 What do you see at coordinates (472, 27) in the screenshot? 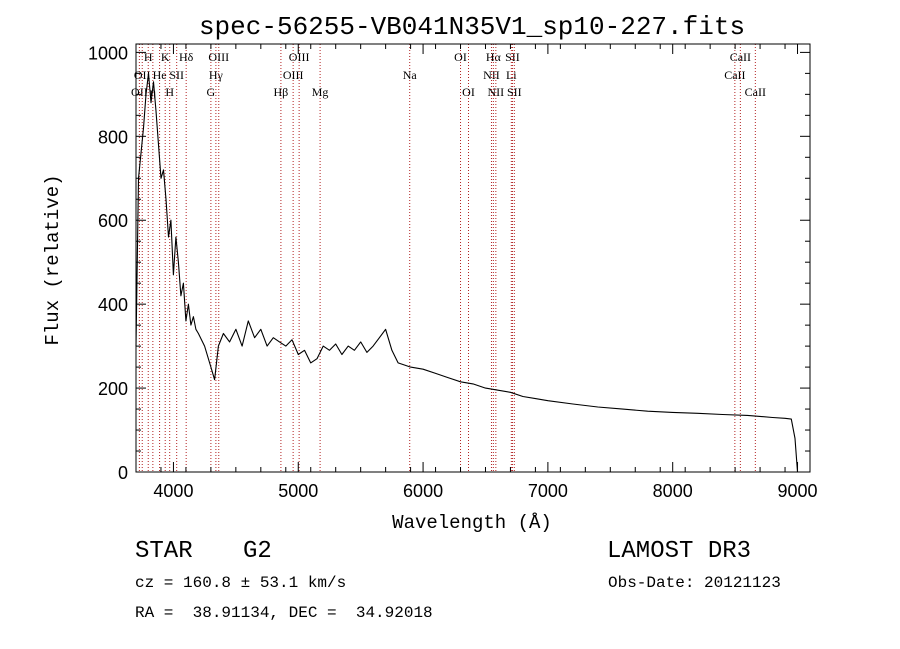
I see `chart-title: spec-56255-VB041N35V1_sp10-227.fits` at bounding box center [472, 27].